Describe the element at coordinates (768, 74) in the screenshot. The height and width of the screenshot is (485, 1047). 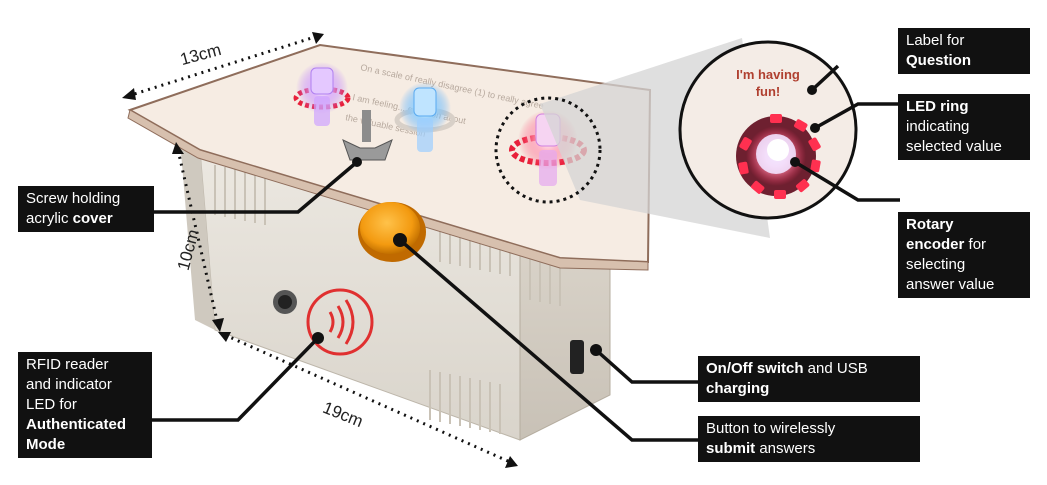
I see `sign-text-line1: I'm having` at that location.